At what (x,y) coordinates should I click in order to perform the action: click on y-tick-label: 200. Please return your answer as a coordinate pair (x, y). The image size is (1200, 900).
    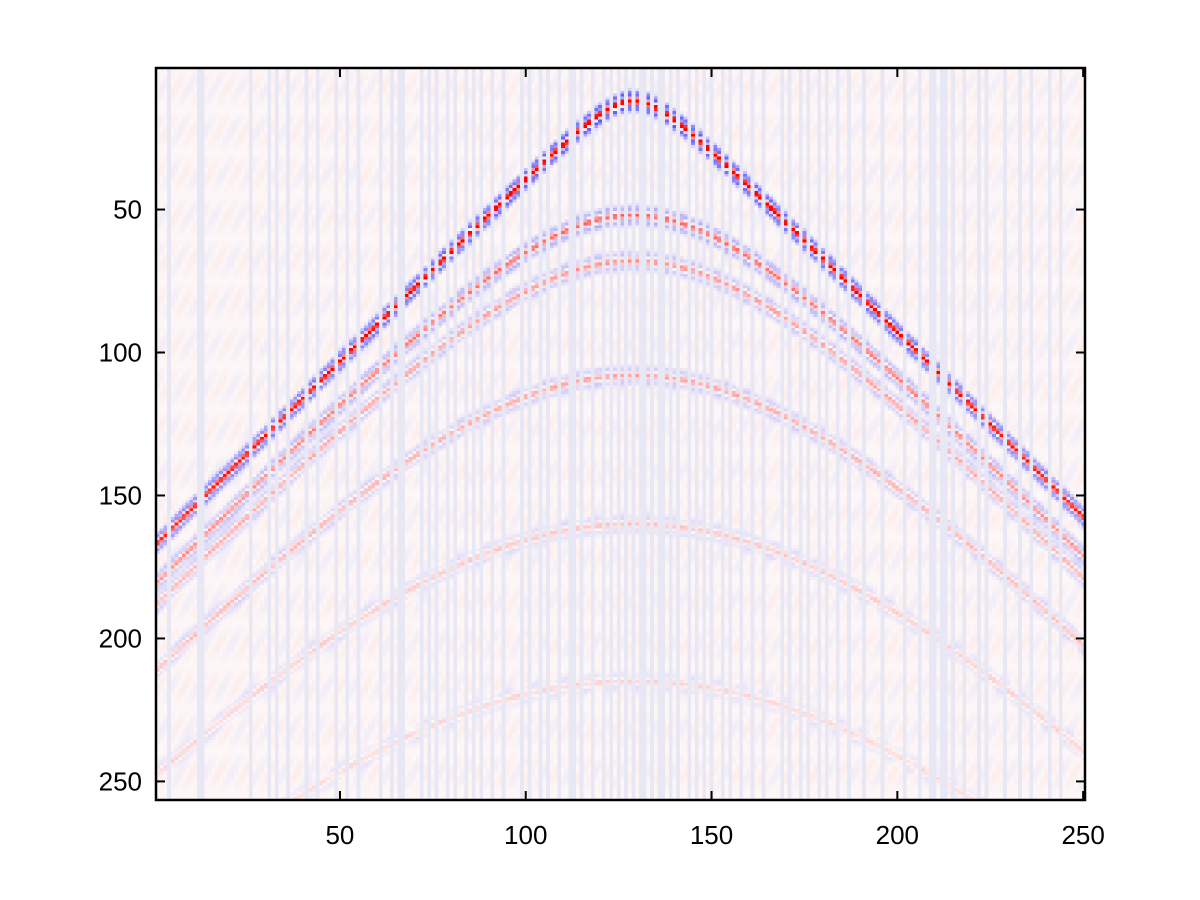
    Looking at the image, I should click on (120, 638).